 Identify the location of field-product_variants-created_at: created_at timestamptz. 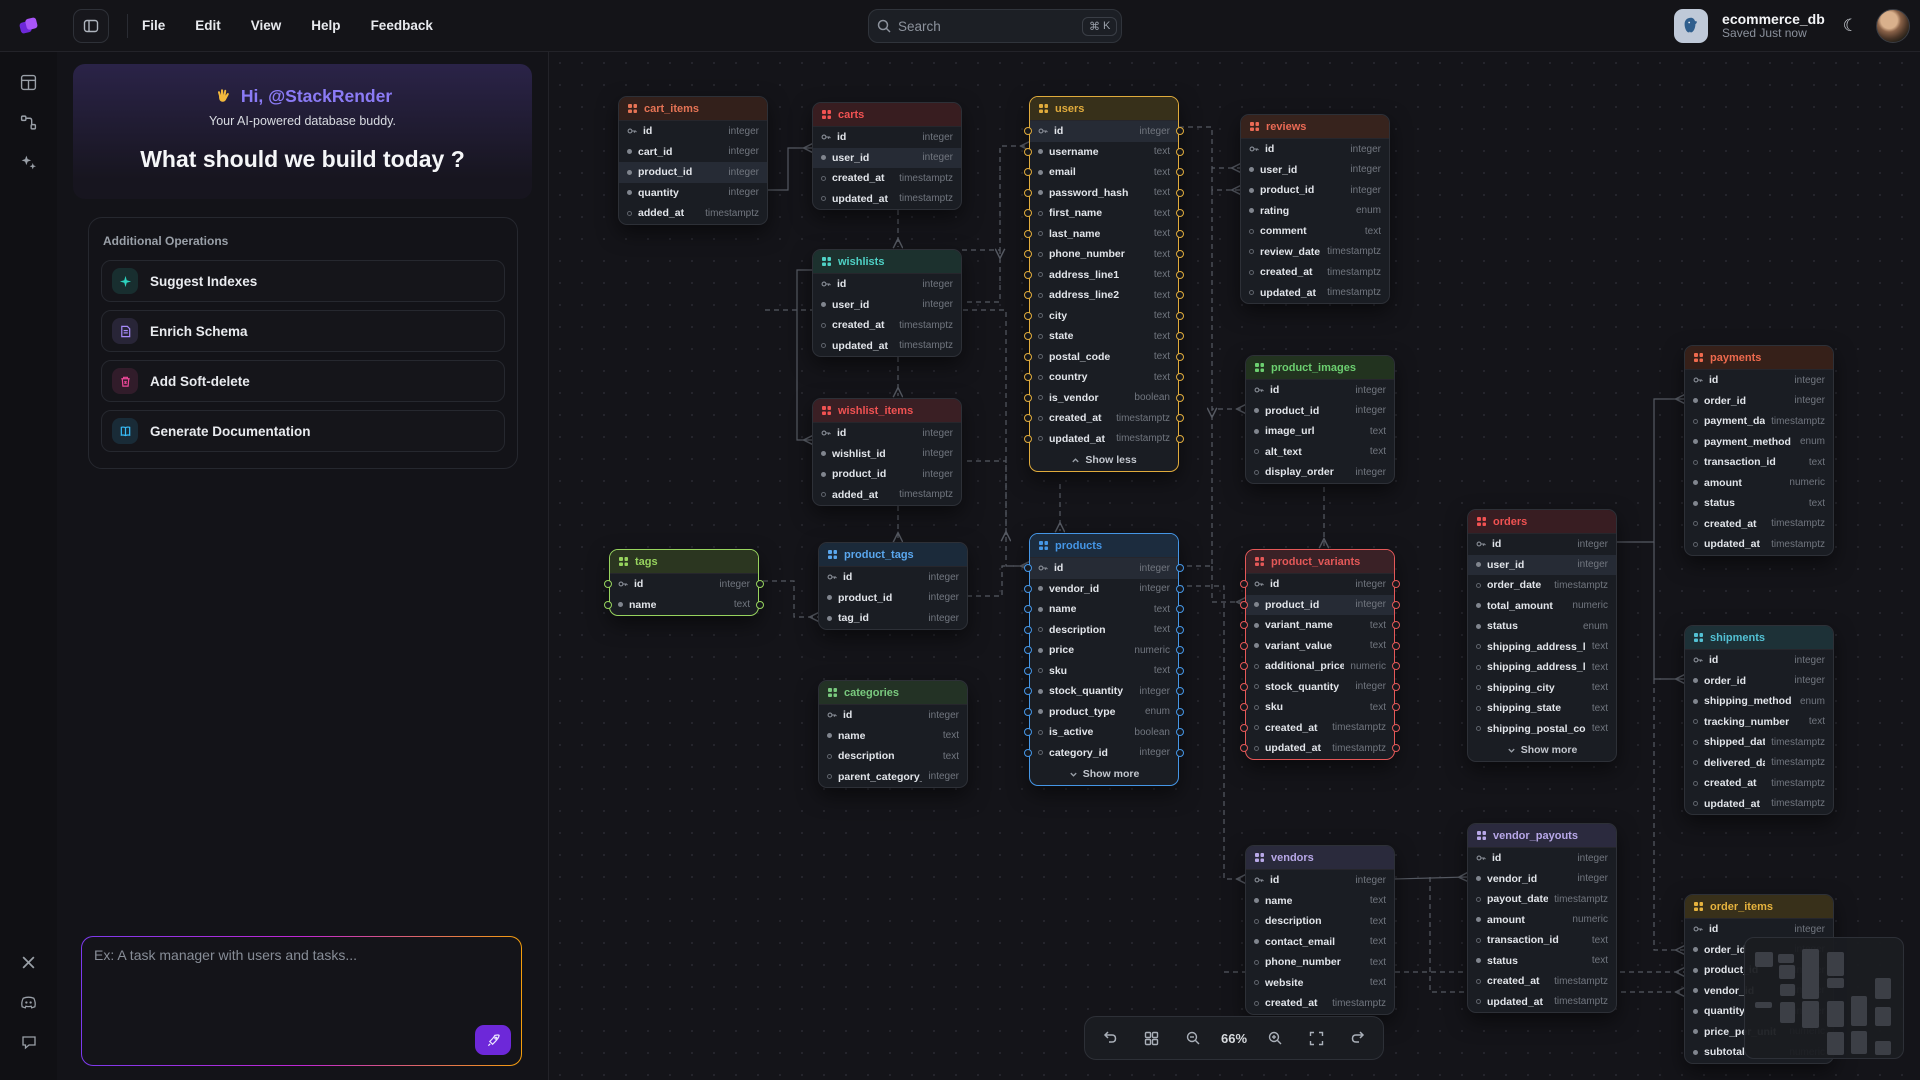
(1320, 728).